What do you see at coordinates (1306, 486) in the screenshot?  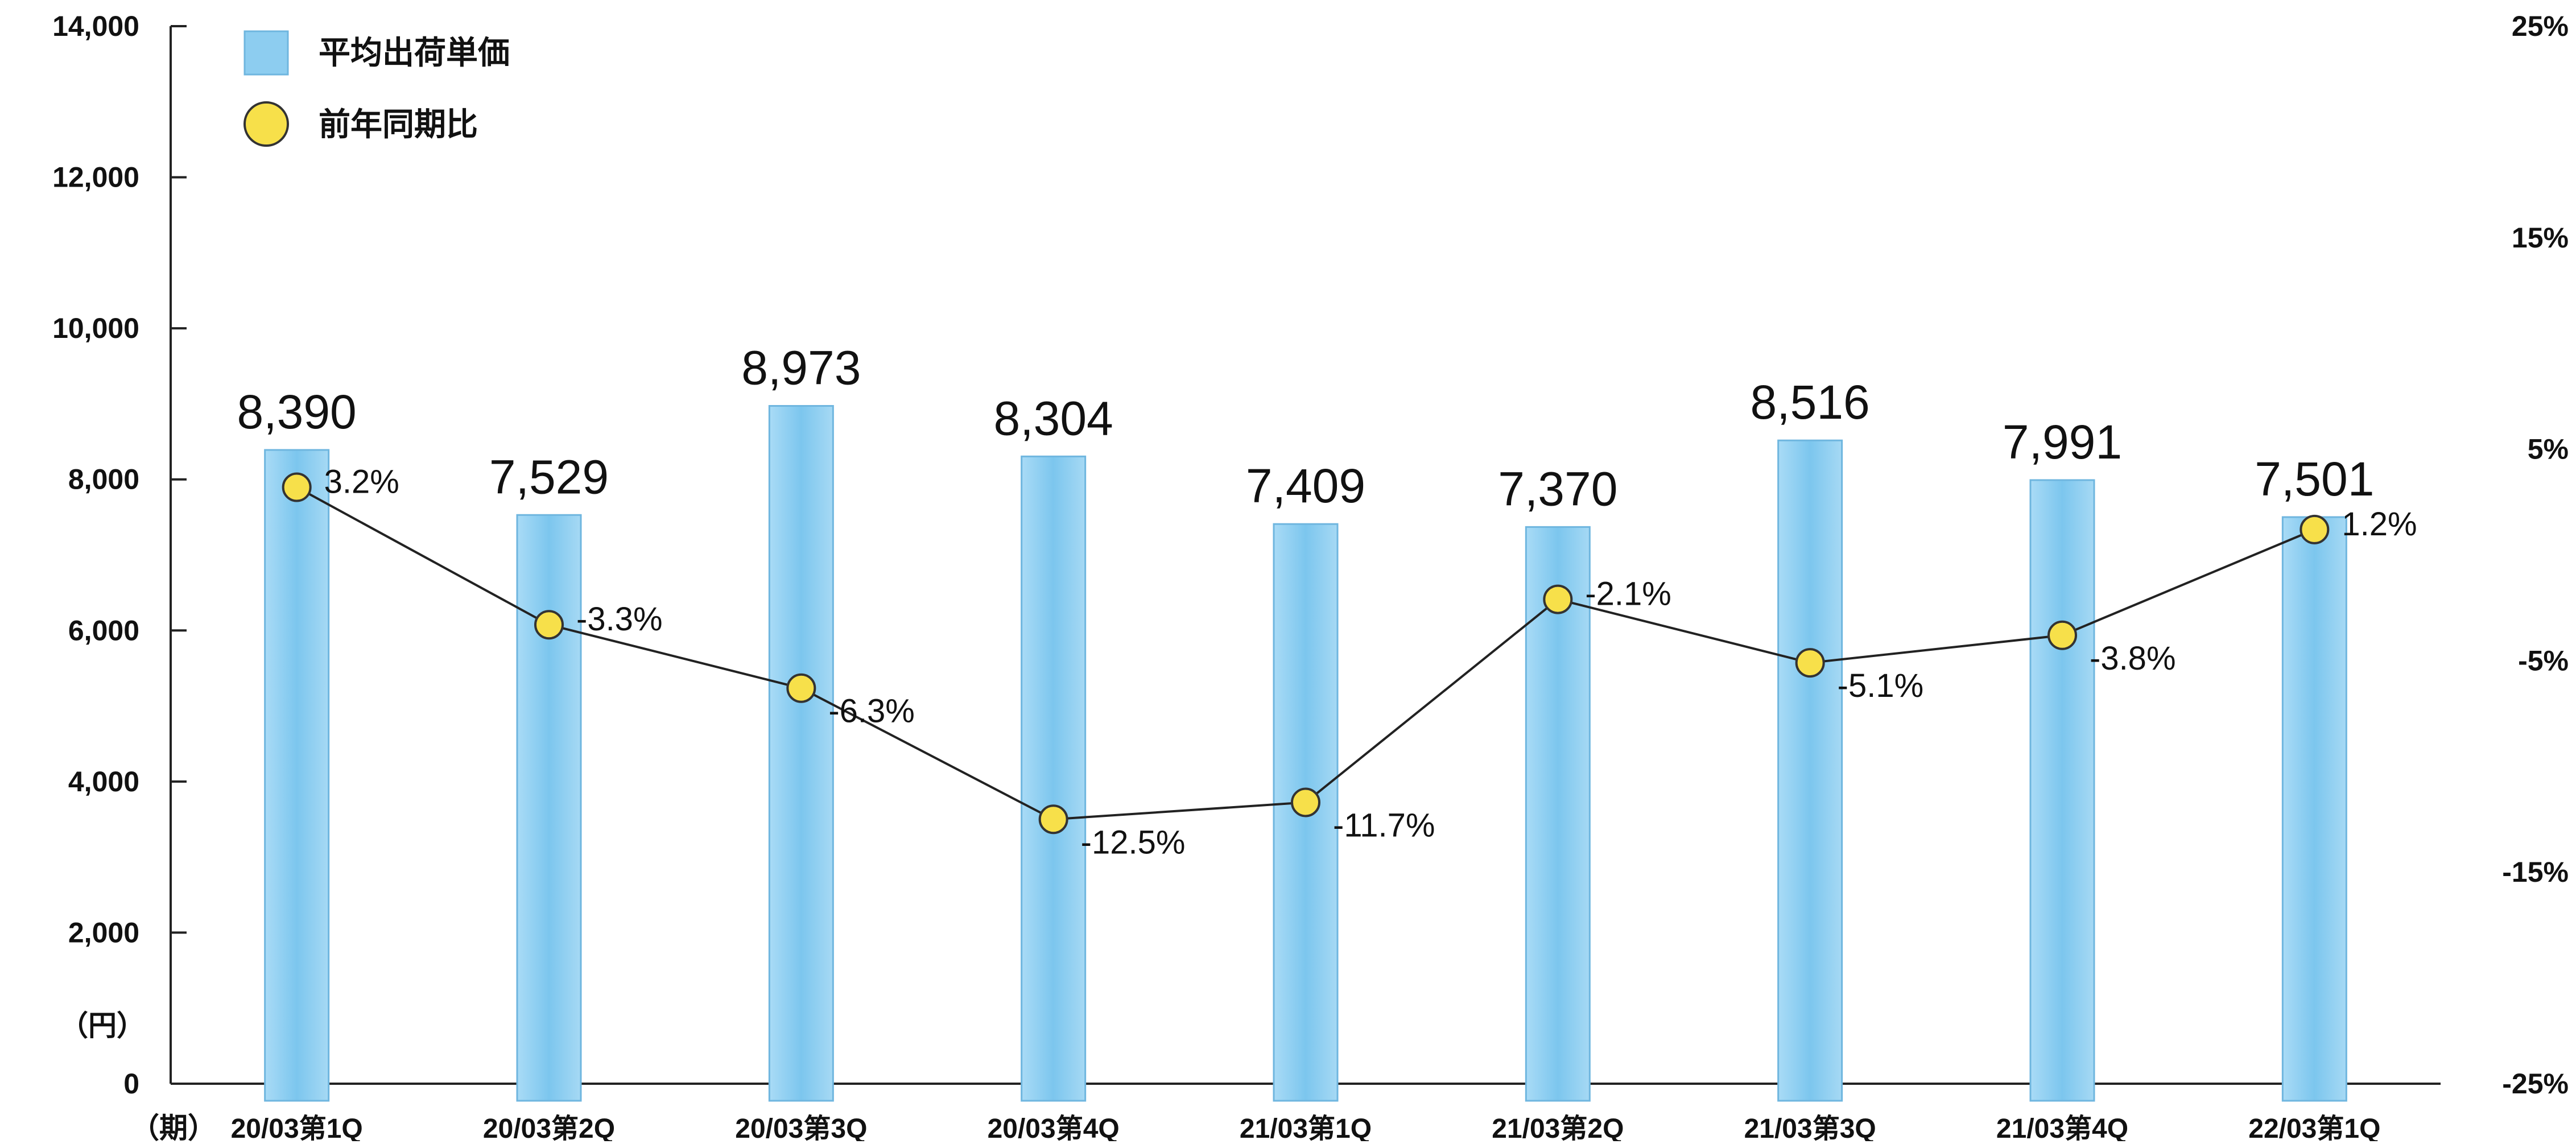 I see `bar-value-label: 7,409` at bounding box center [1306, 486].